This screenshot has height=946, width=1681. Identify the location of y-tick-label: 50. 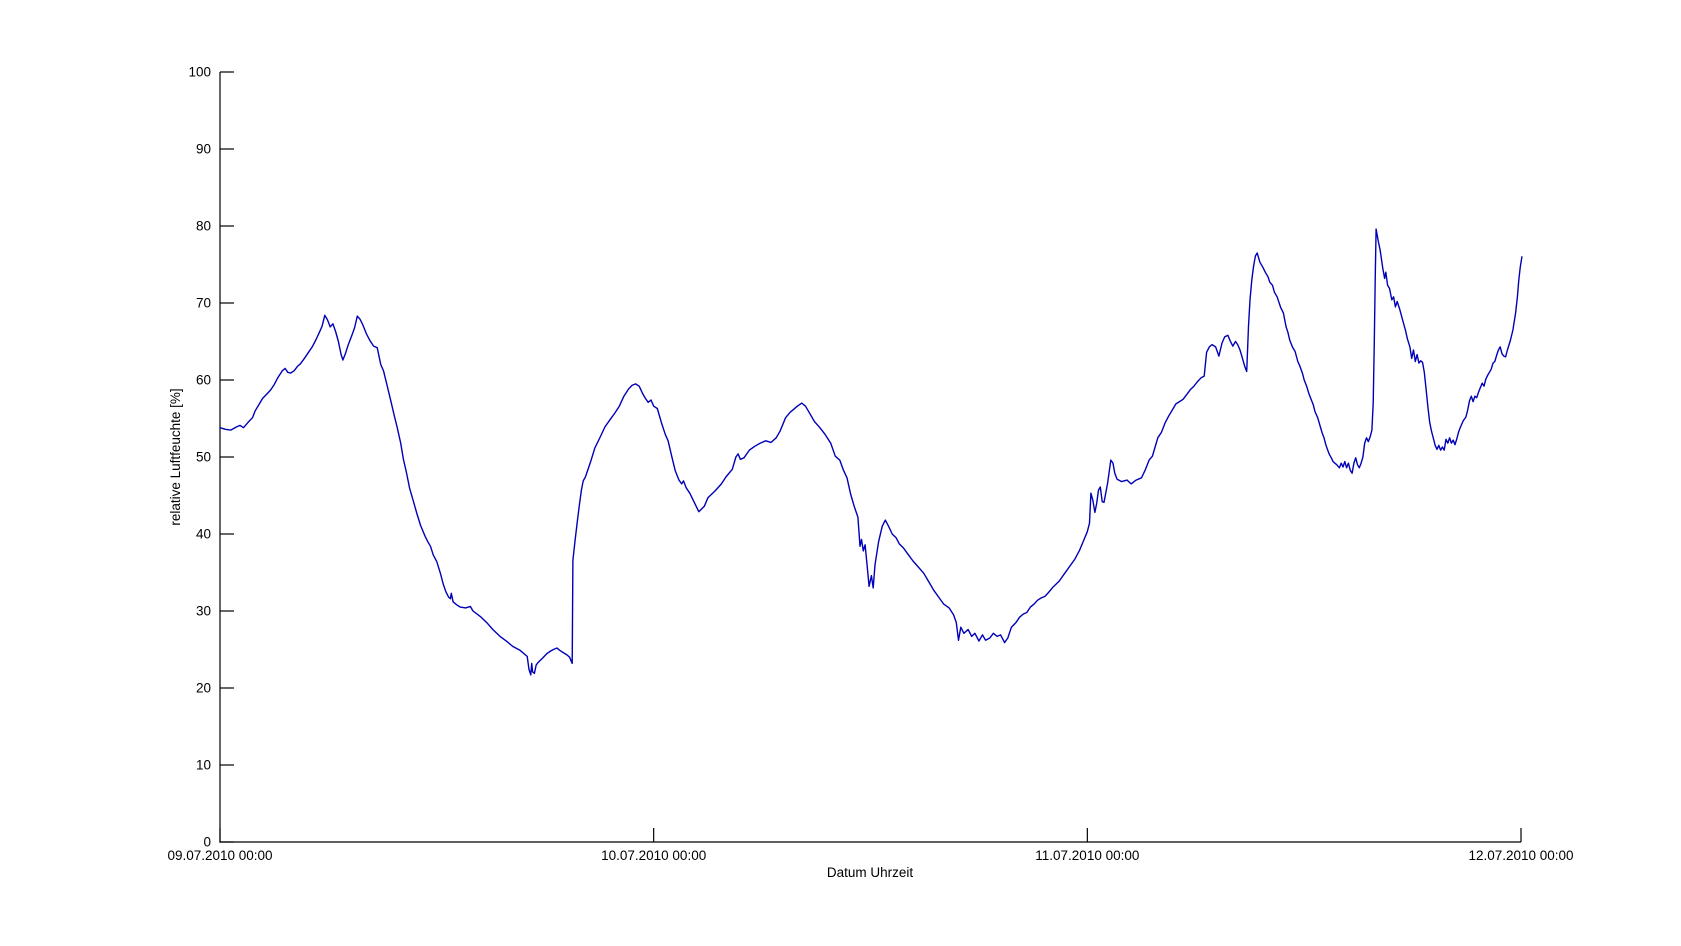
(203, 457).